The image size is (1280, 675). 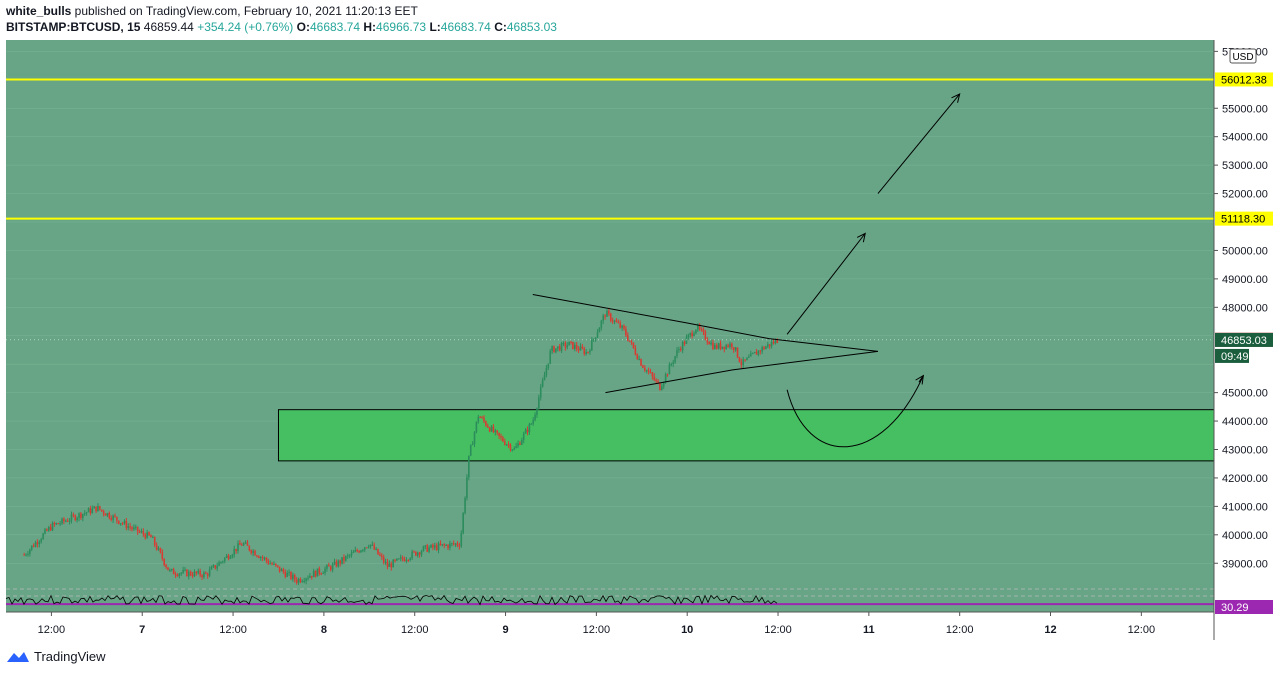 What do you see at coordinates (742, 372) in the screenshot?
I see `triangle-lower-line` at bounding box center [742, 372].